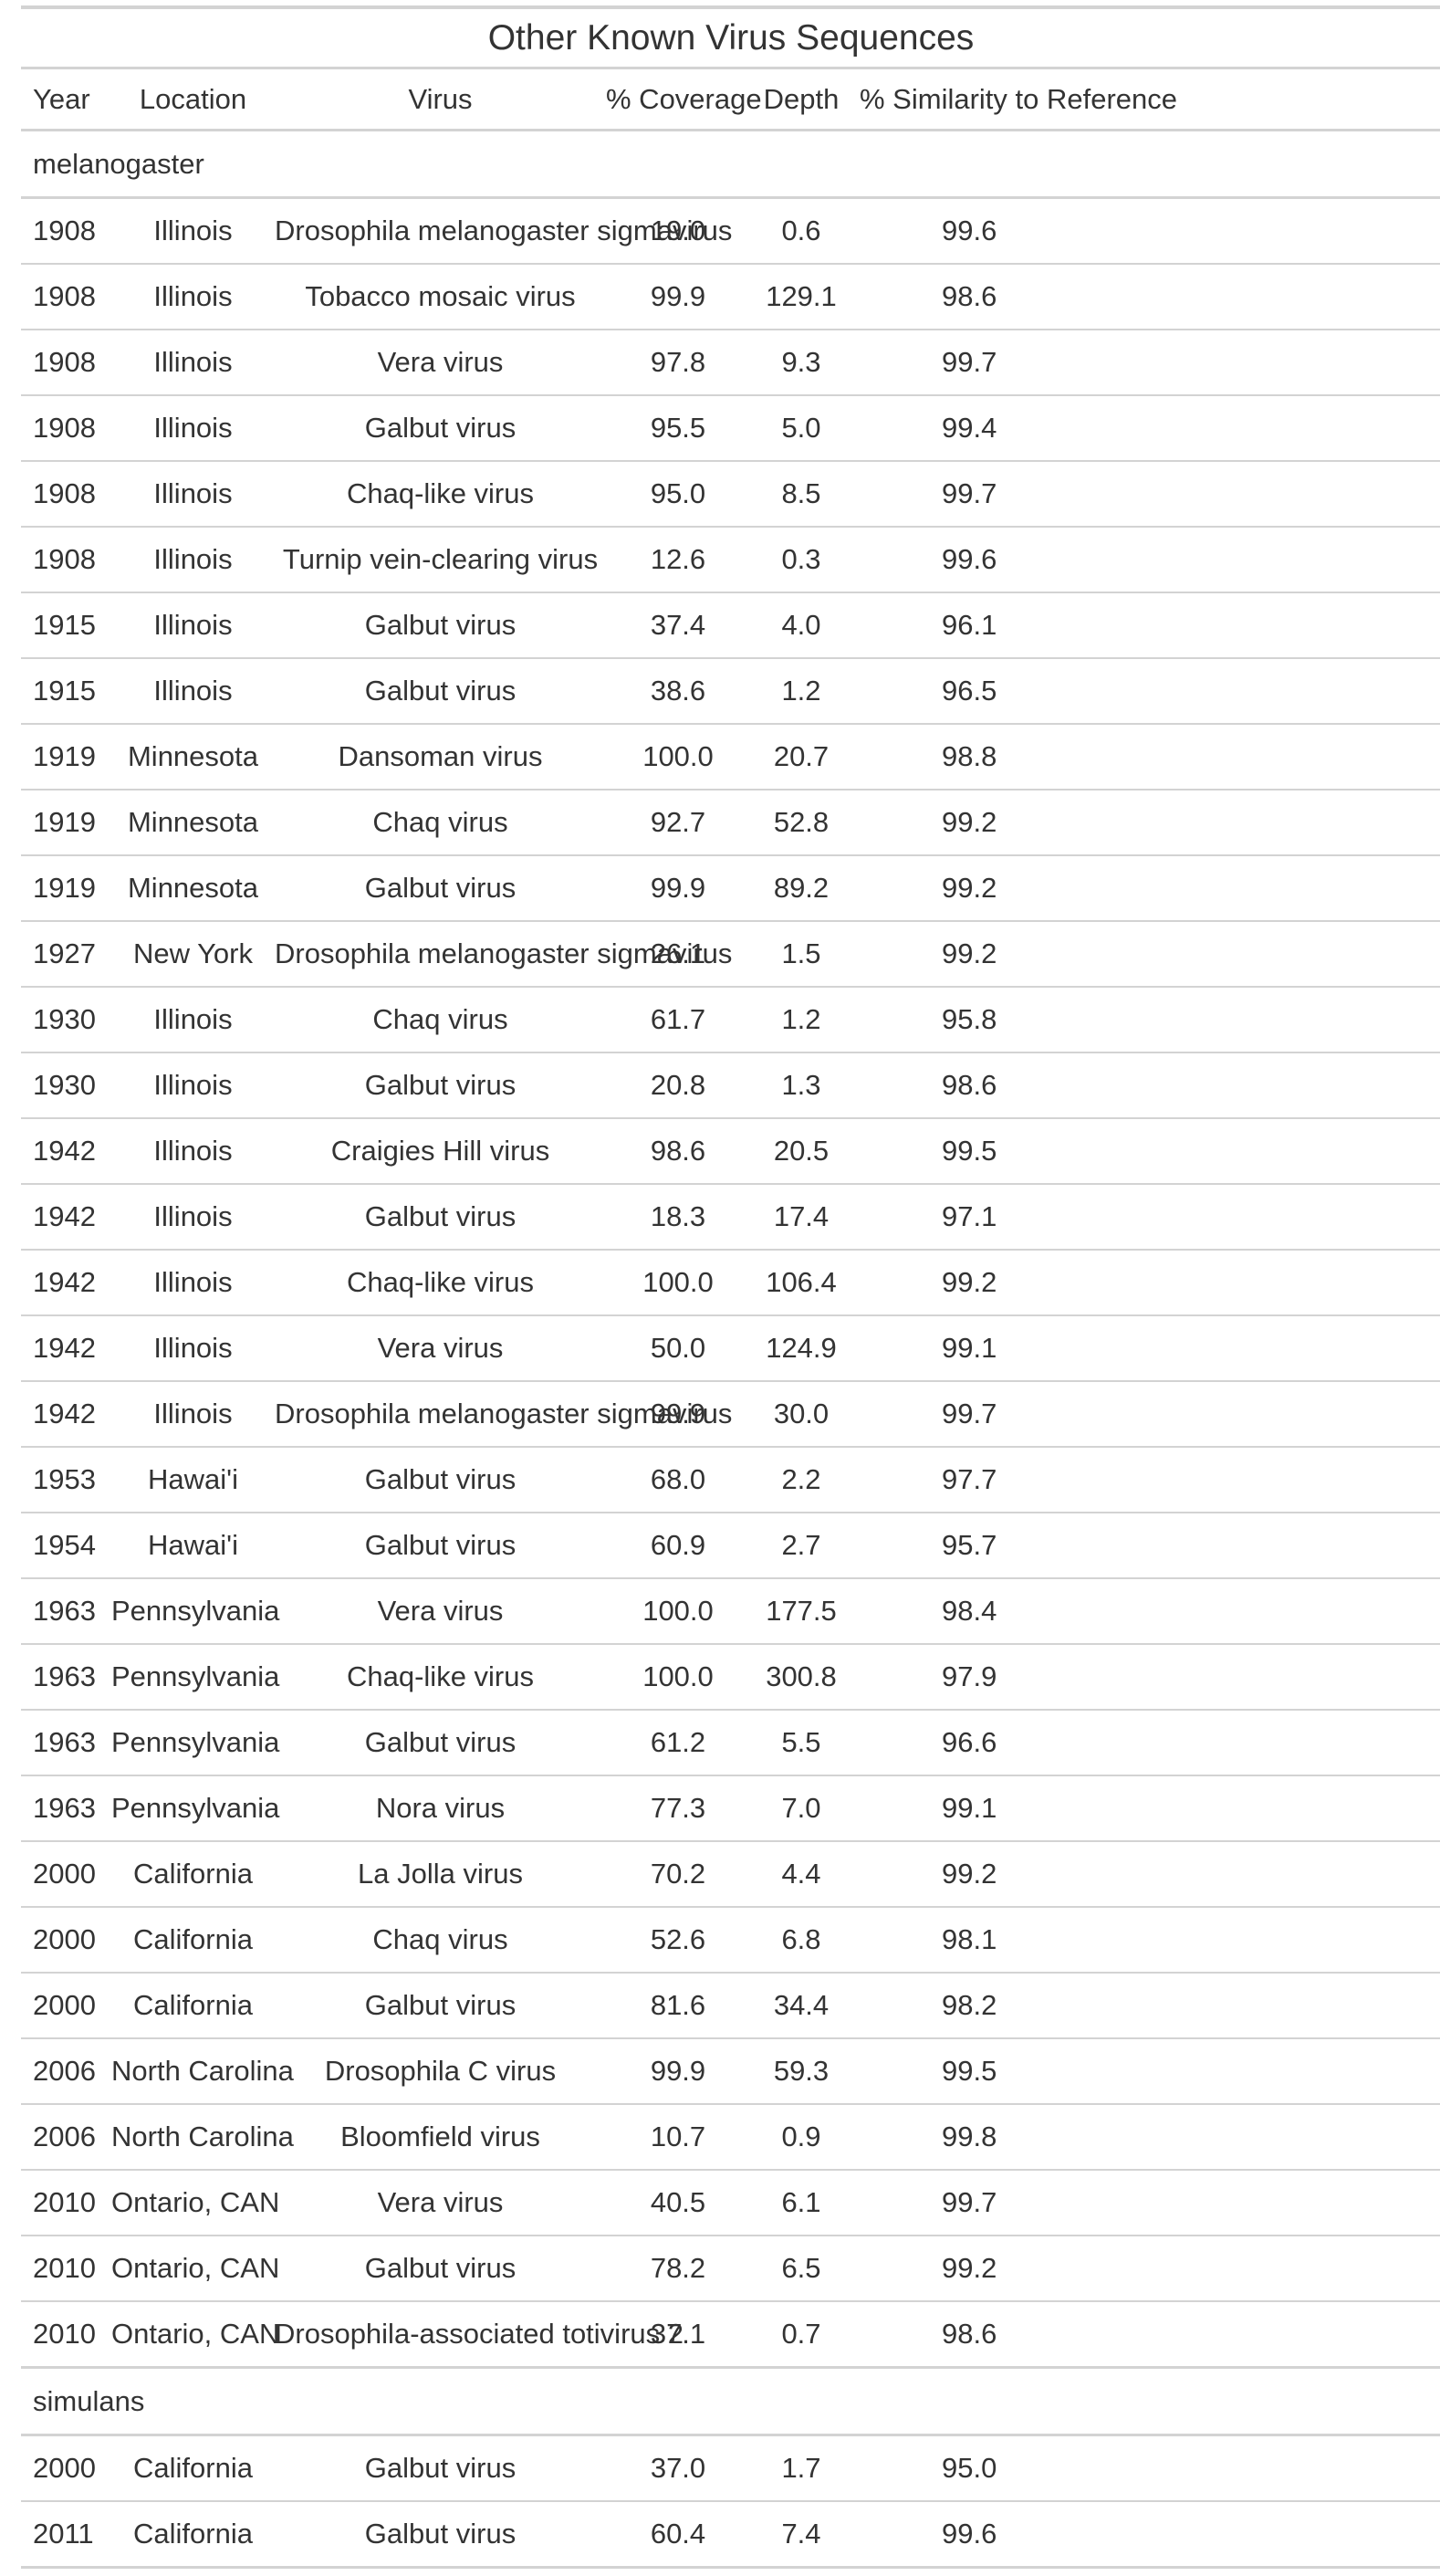 The width and height of the screenshot is (1440, 2576). What do you see at coordinates (678, 363) in the screenshot?
I see `coverage-cell: 97.8` at bounding box center [678, 363].